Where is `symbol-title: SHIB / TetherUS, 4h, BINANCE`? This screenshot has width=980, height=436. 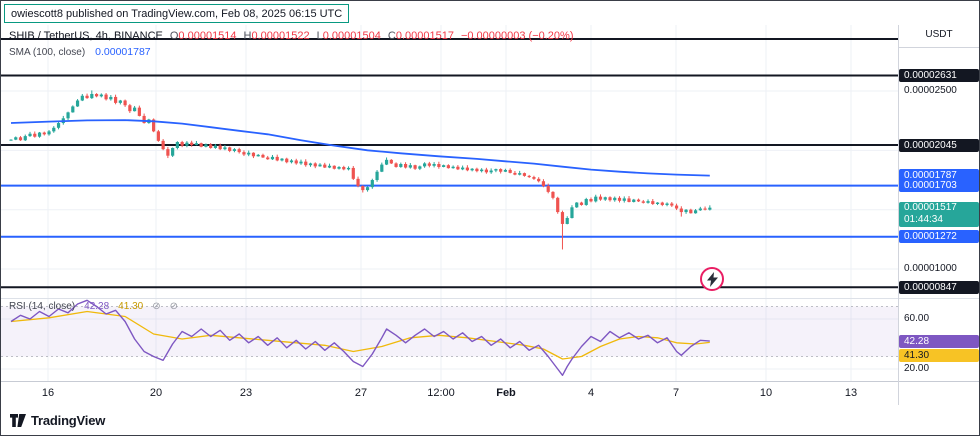 symbol-title: SHIB / TetherUS, 4h, BINANCE is located at coordinates (86, 36).